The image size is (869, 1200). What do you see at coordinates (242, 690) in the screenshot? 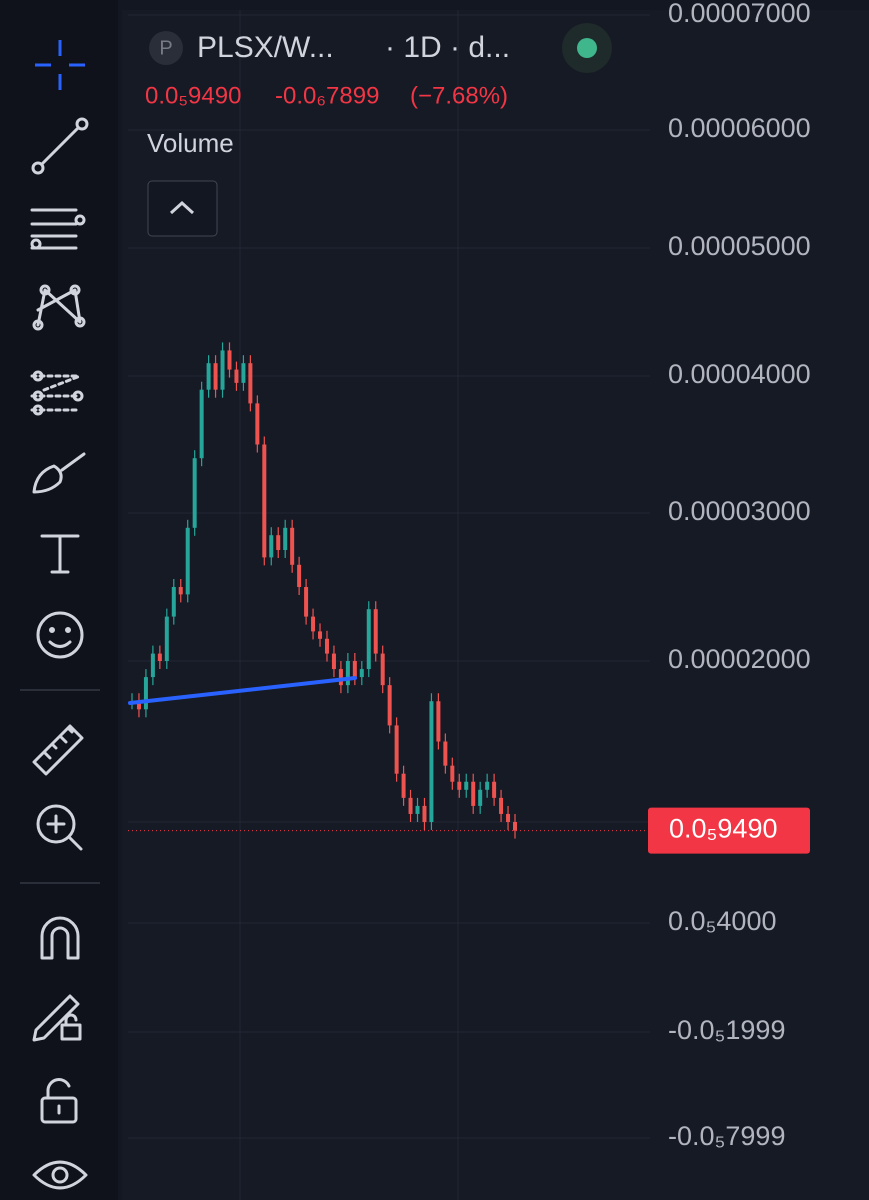
I see `trend-line-drawing` at bounding box center [242, 690].